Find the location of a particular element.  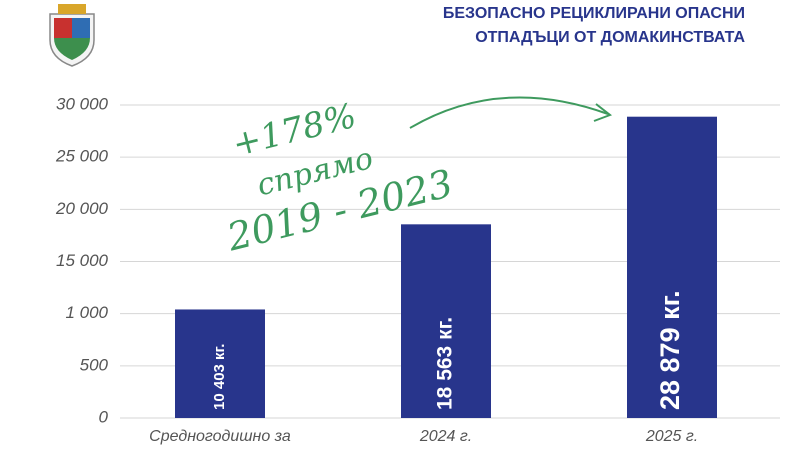

value-label: 18 563 кг. is located at coordinates (445, 363).